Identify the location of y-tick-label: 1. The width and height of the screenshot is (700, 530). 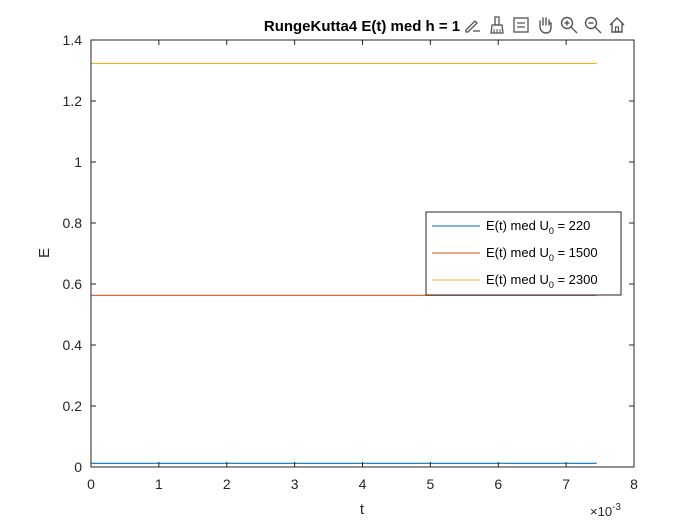
(78, 162).